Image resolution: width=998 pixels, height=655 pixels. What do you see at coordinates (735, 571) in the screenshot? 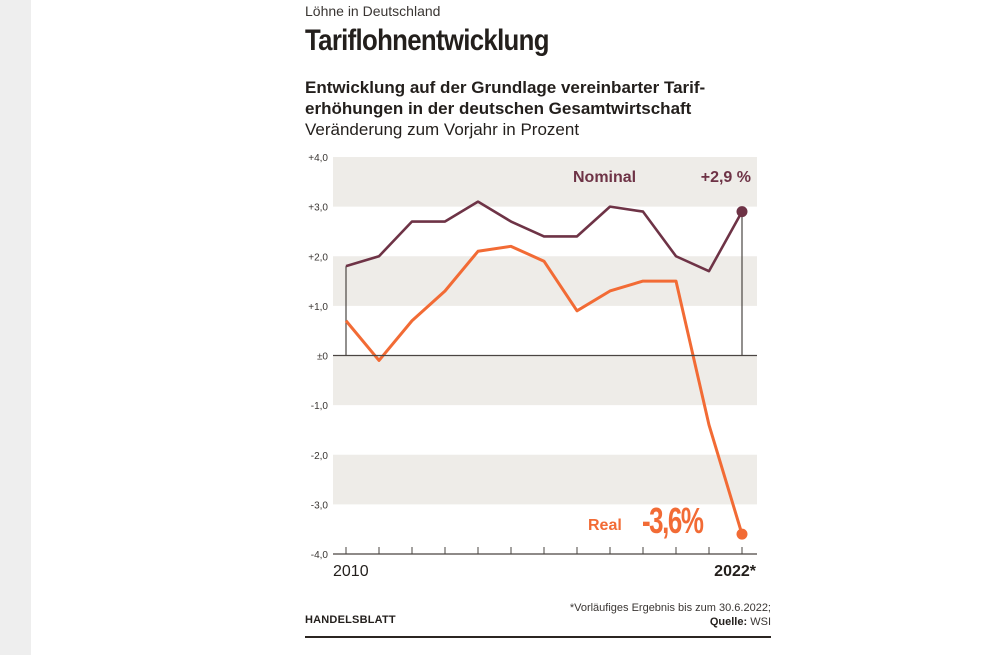
I see `x-tick-label: 2022*` at bounding box center [735, 571].